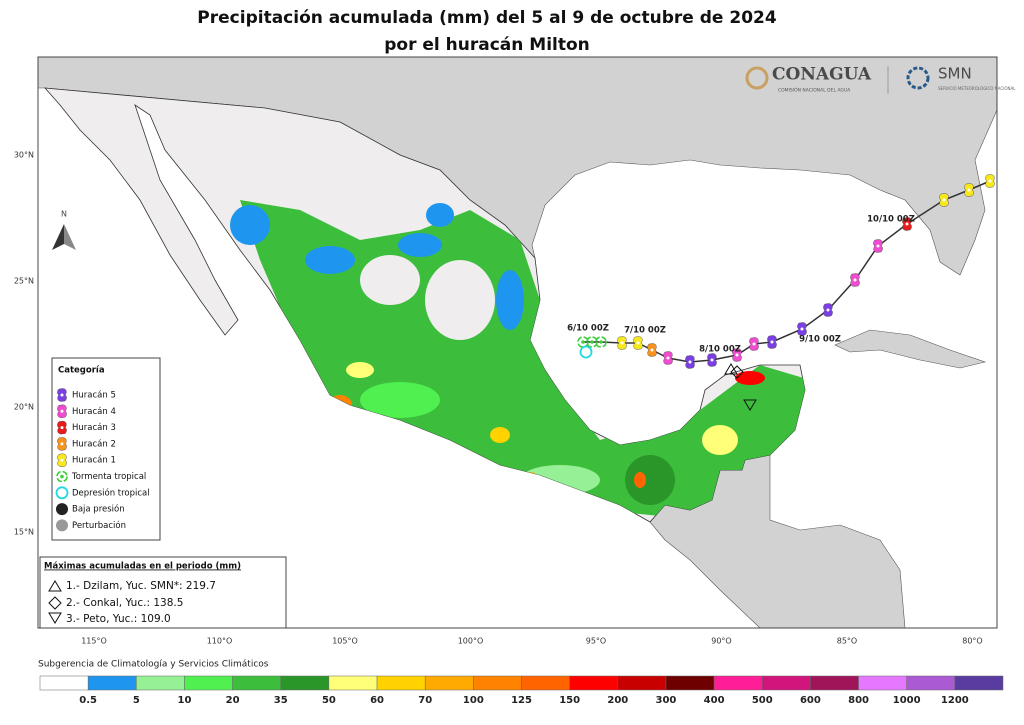 The width and height of the screenshot is (1024, 725). Describe the element at coordinates (473, 700) in the screenshot. I see `colorbar-label: 100` at that location.